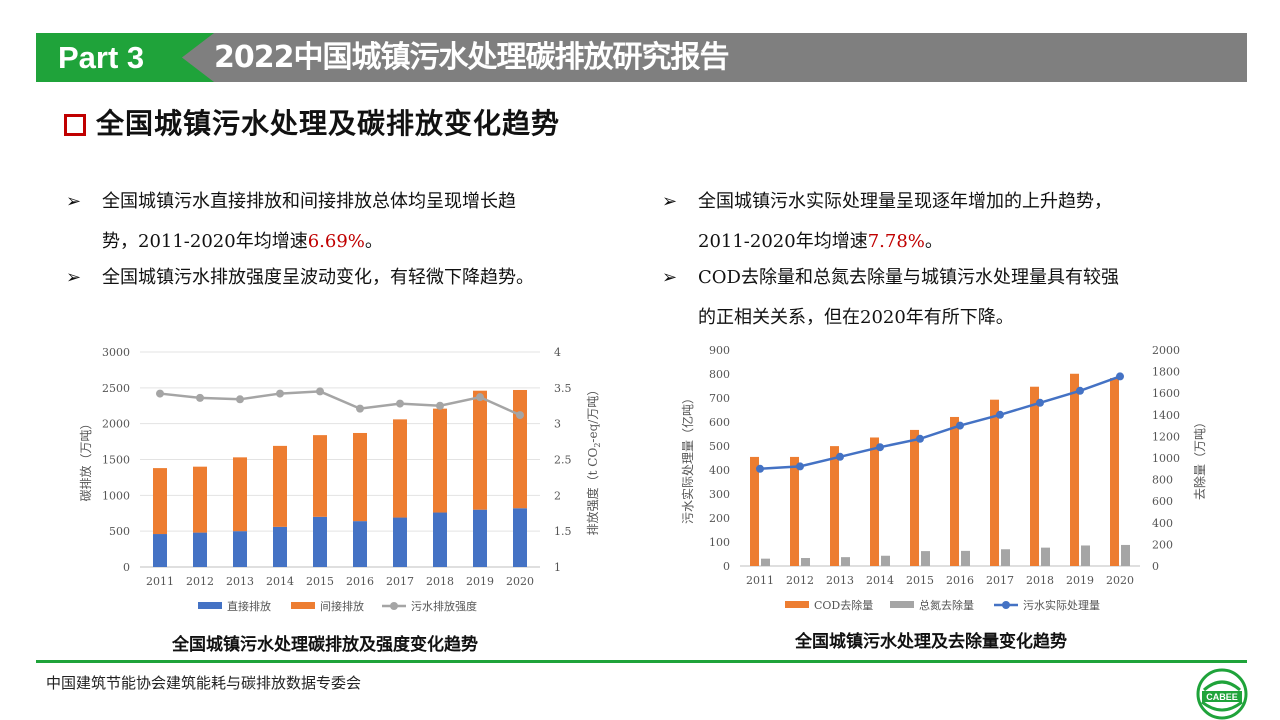 Image resolution: width=1280 pixels, height=720 pixels. I want to click on y2-tick-label: 2.5, so click(563, 460).